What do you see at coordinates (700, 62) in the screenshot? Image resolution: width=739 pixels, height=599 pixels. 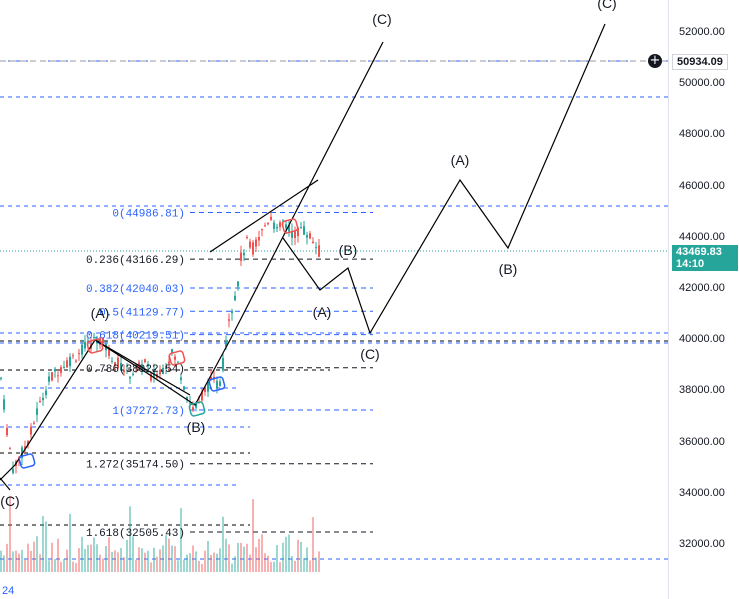 I see `crosshair-price-tag: 50934.09` at bounding box center [700, 62].